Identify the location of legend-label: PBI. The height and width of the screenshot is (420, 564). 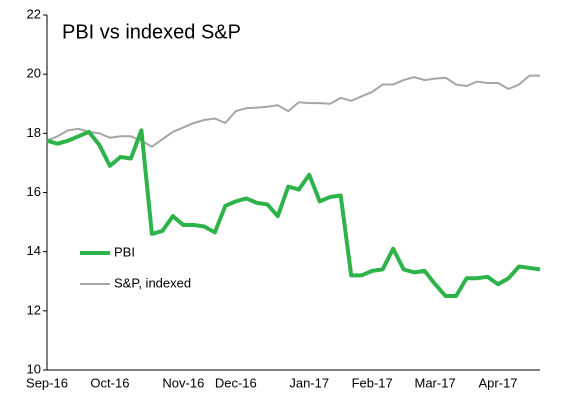
(124, 251).